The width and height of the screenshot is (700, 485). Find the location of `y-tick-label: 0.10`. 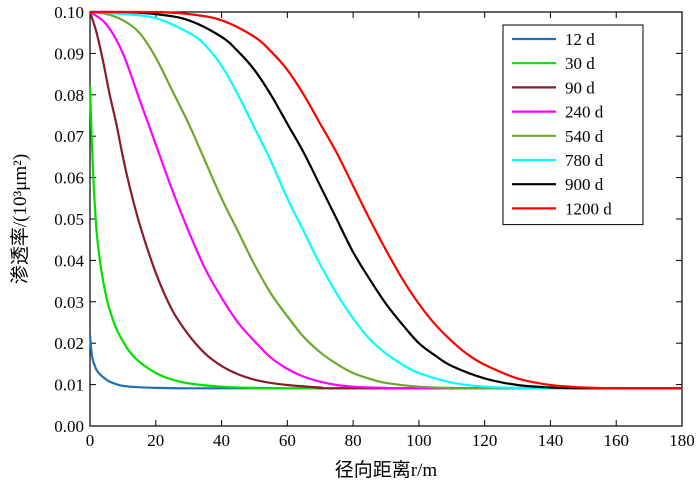

y-tick-label: 0.10 is located at coordinates (69, 12).